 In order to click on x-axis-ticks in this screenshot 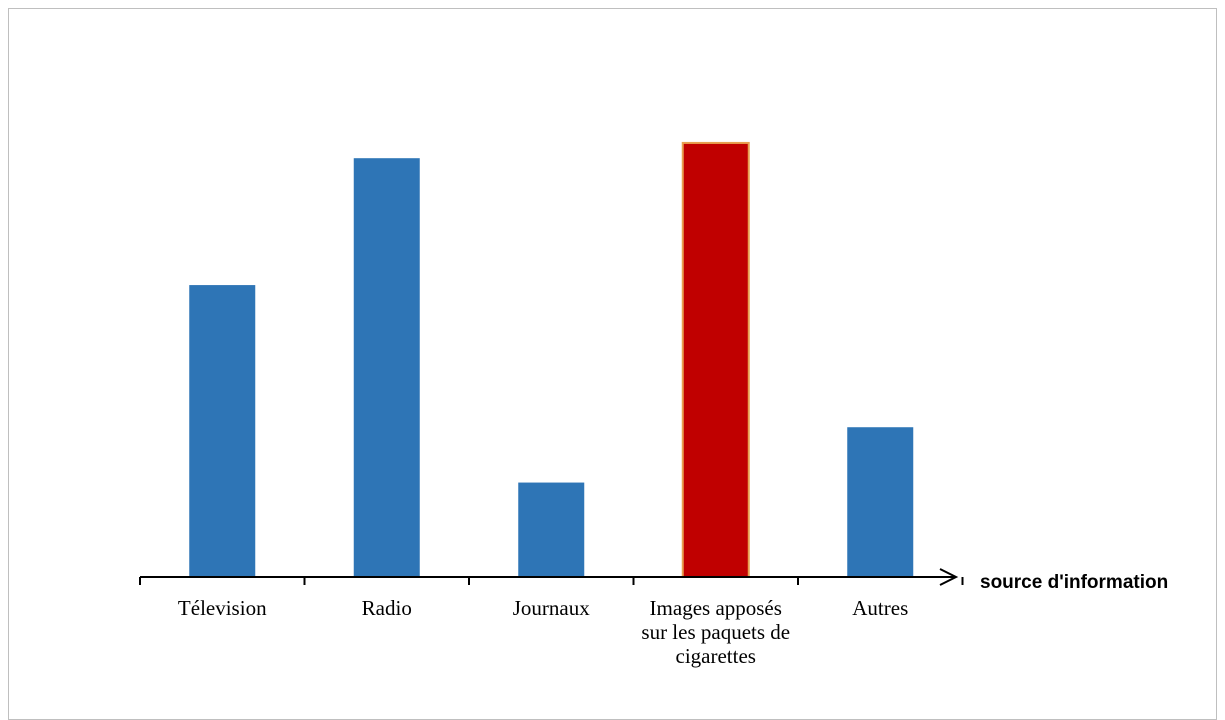, I will do `click(551, 581)`.